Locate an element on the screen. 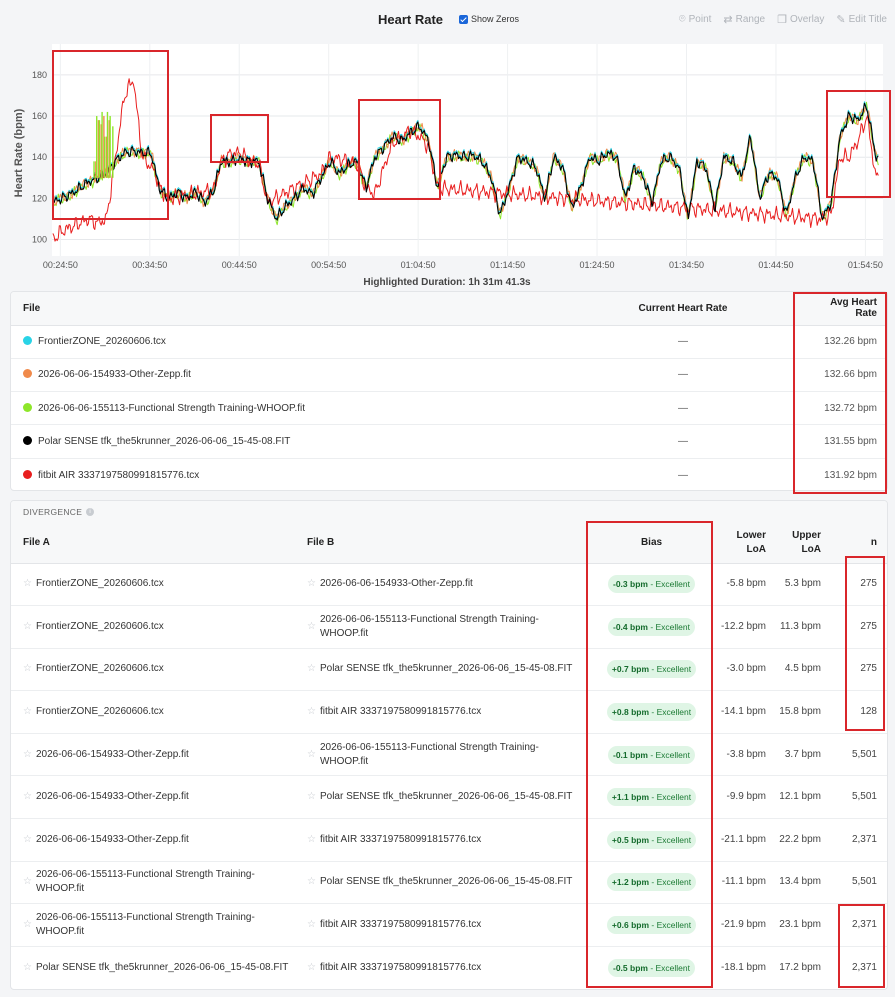  edit-icon: ✎ is located at coordinates (841, 20).